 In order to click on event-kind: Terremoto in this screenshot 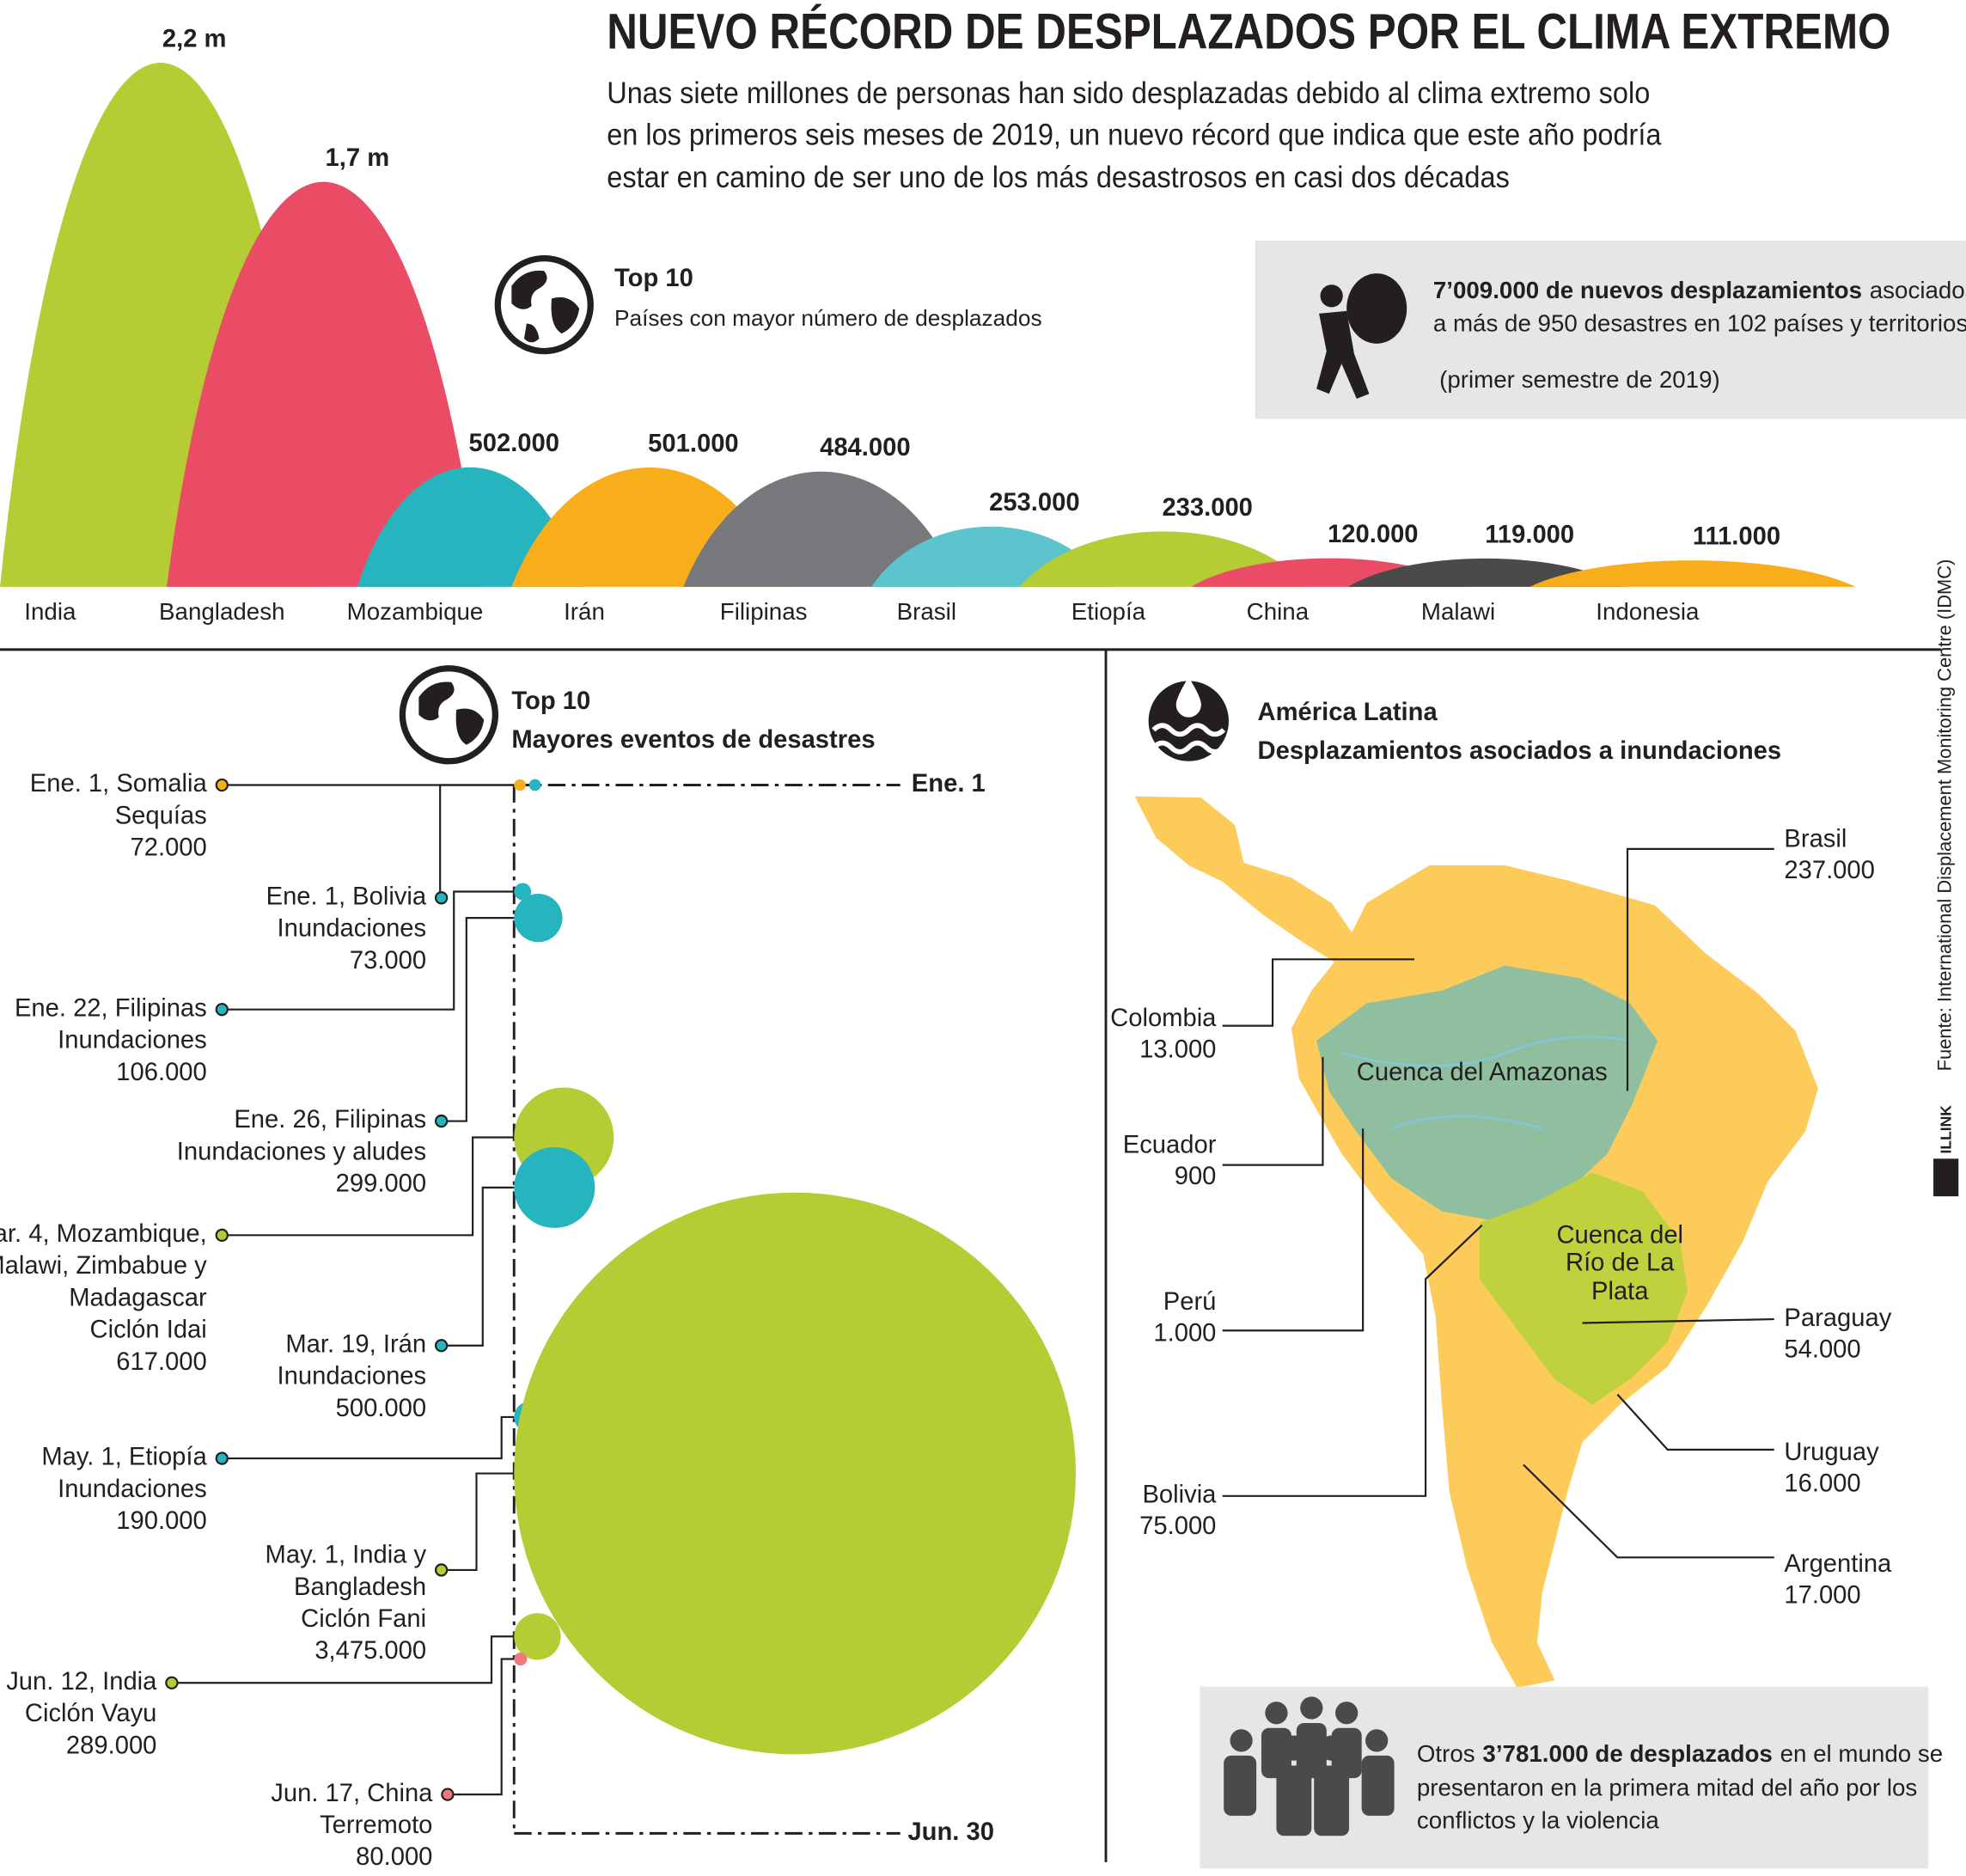, I will do `click(376, 1825)`.